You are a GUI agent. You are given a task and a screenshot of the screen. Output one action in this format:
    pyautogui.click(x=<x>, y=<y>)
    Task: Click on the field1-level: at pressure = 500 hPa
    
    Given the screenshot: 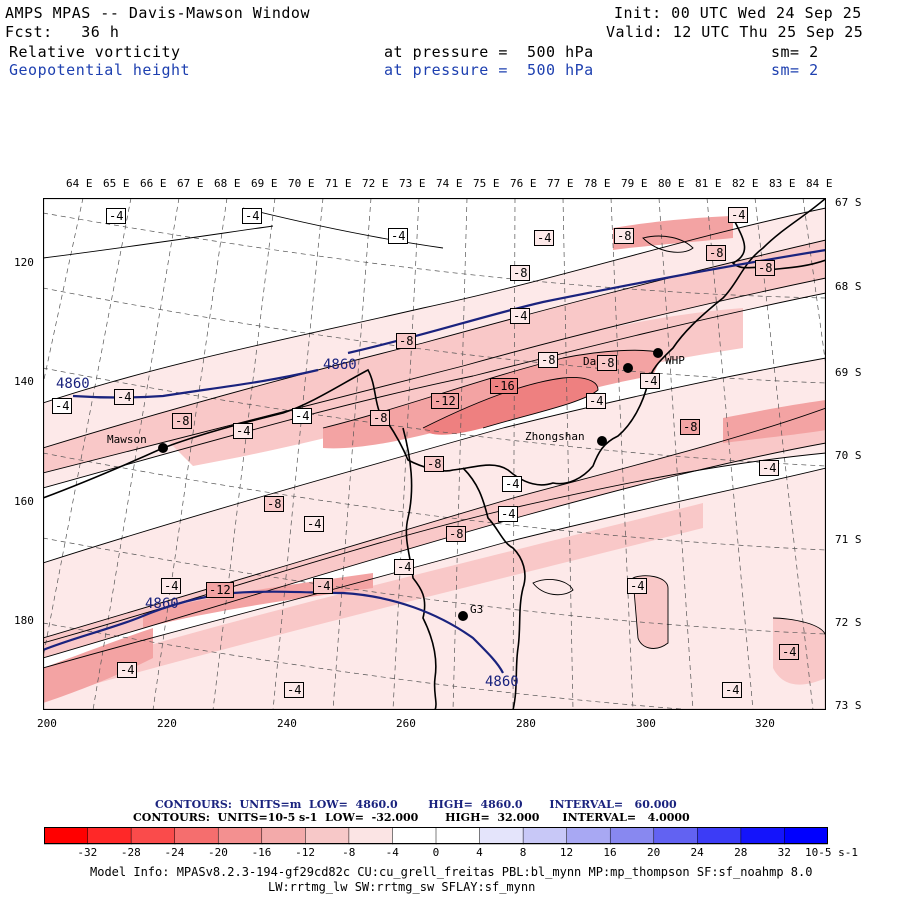 What is the action you would take?
    pyautogui.click(x=489, y=52)
    